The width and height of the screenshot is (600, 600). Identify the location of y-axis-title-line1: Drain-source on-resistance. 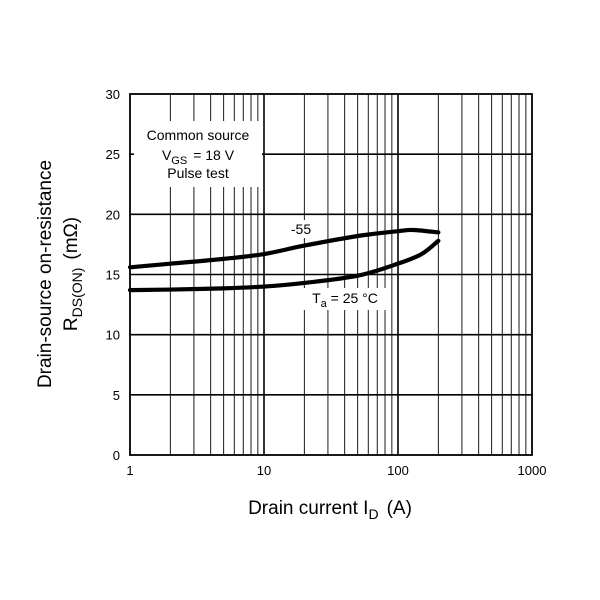
(45, 274).